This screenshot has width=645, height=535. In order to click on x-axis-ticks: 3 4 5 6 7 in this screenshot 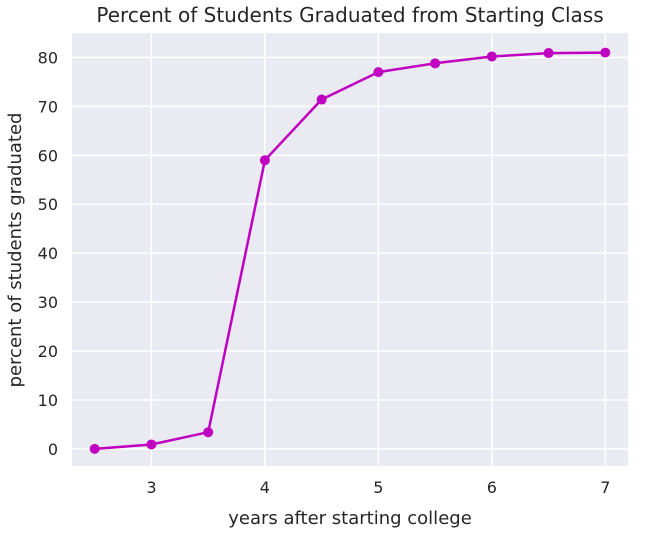, I will do `click(378, 487)`.